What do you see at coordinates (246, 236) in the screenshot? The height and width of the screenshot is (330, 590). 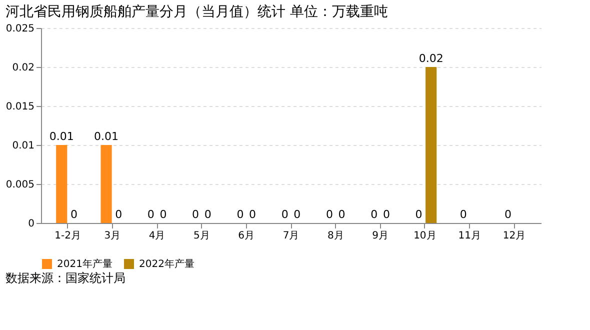 I see `x-tick-label: 6月` at bounding box center [246, 236].